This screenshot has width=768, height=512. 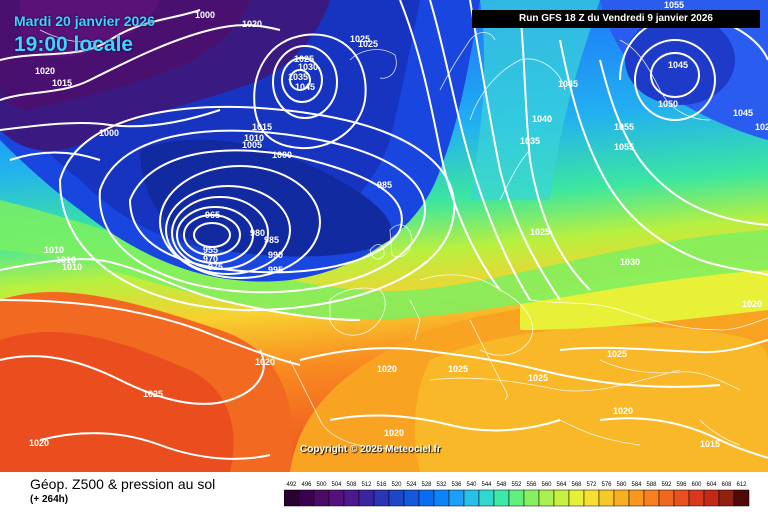 What do you see at coordinates (456, 485) in the screenshot?
I see `scale-tick-label: 536` at bounding box center [456, 485].